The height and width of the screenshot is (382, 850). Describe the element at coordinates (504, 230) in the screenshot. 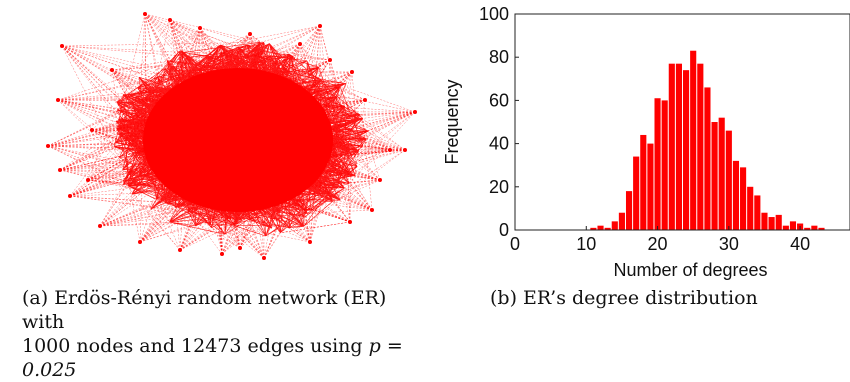

I see `y-tick-label: 0` at that location.